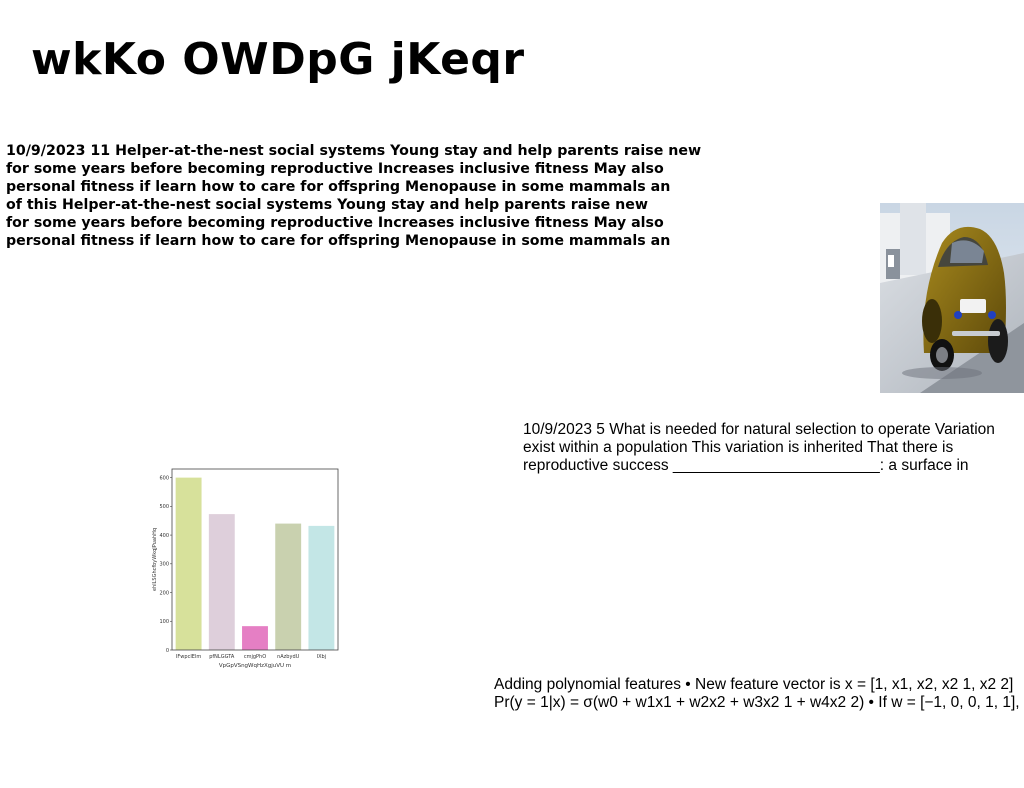 The image size is (1024, 788). I want to click on x-axis-label: VpGpVSngWqHzXgjuVU m, so click(255, 666).